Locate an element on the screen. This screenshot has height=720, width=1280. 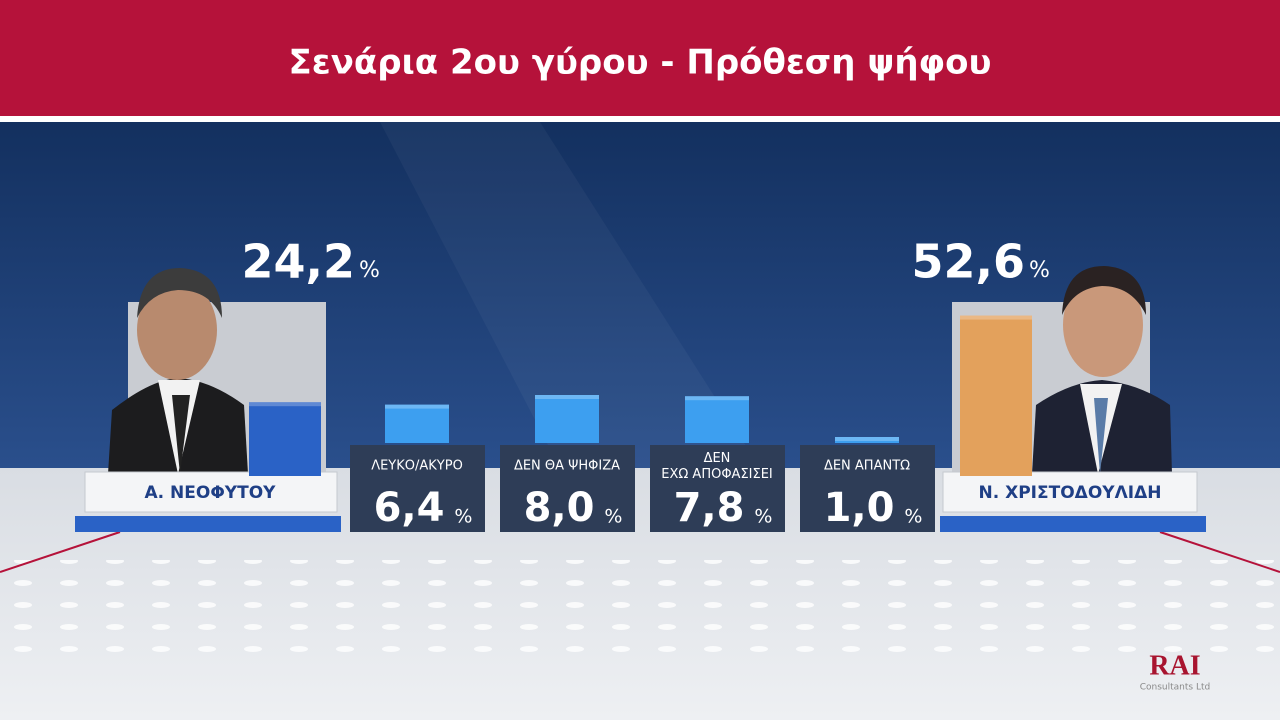
value-label: 1,0 is located at coordinates (859, 508).